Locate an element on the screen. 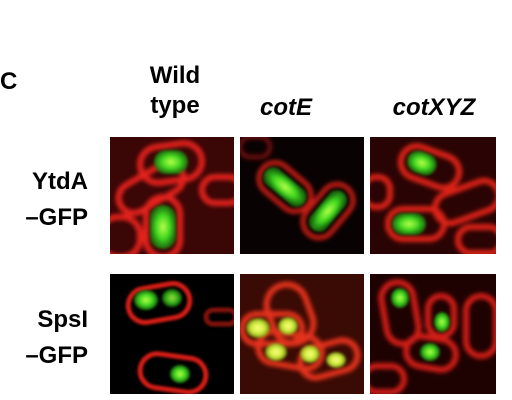 The height and width of the screenshot is (400, 512). micrograph-cotxyz-spsi is located at coordinates (433, 334).